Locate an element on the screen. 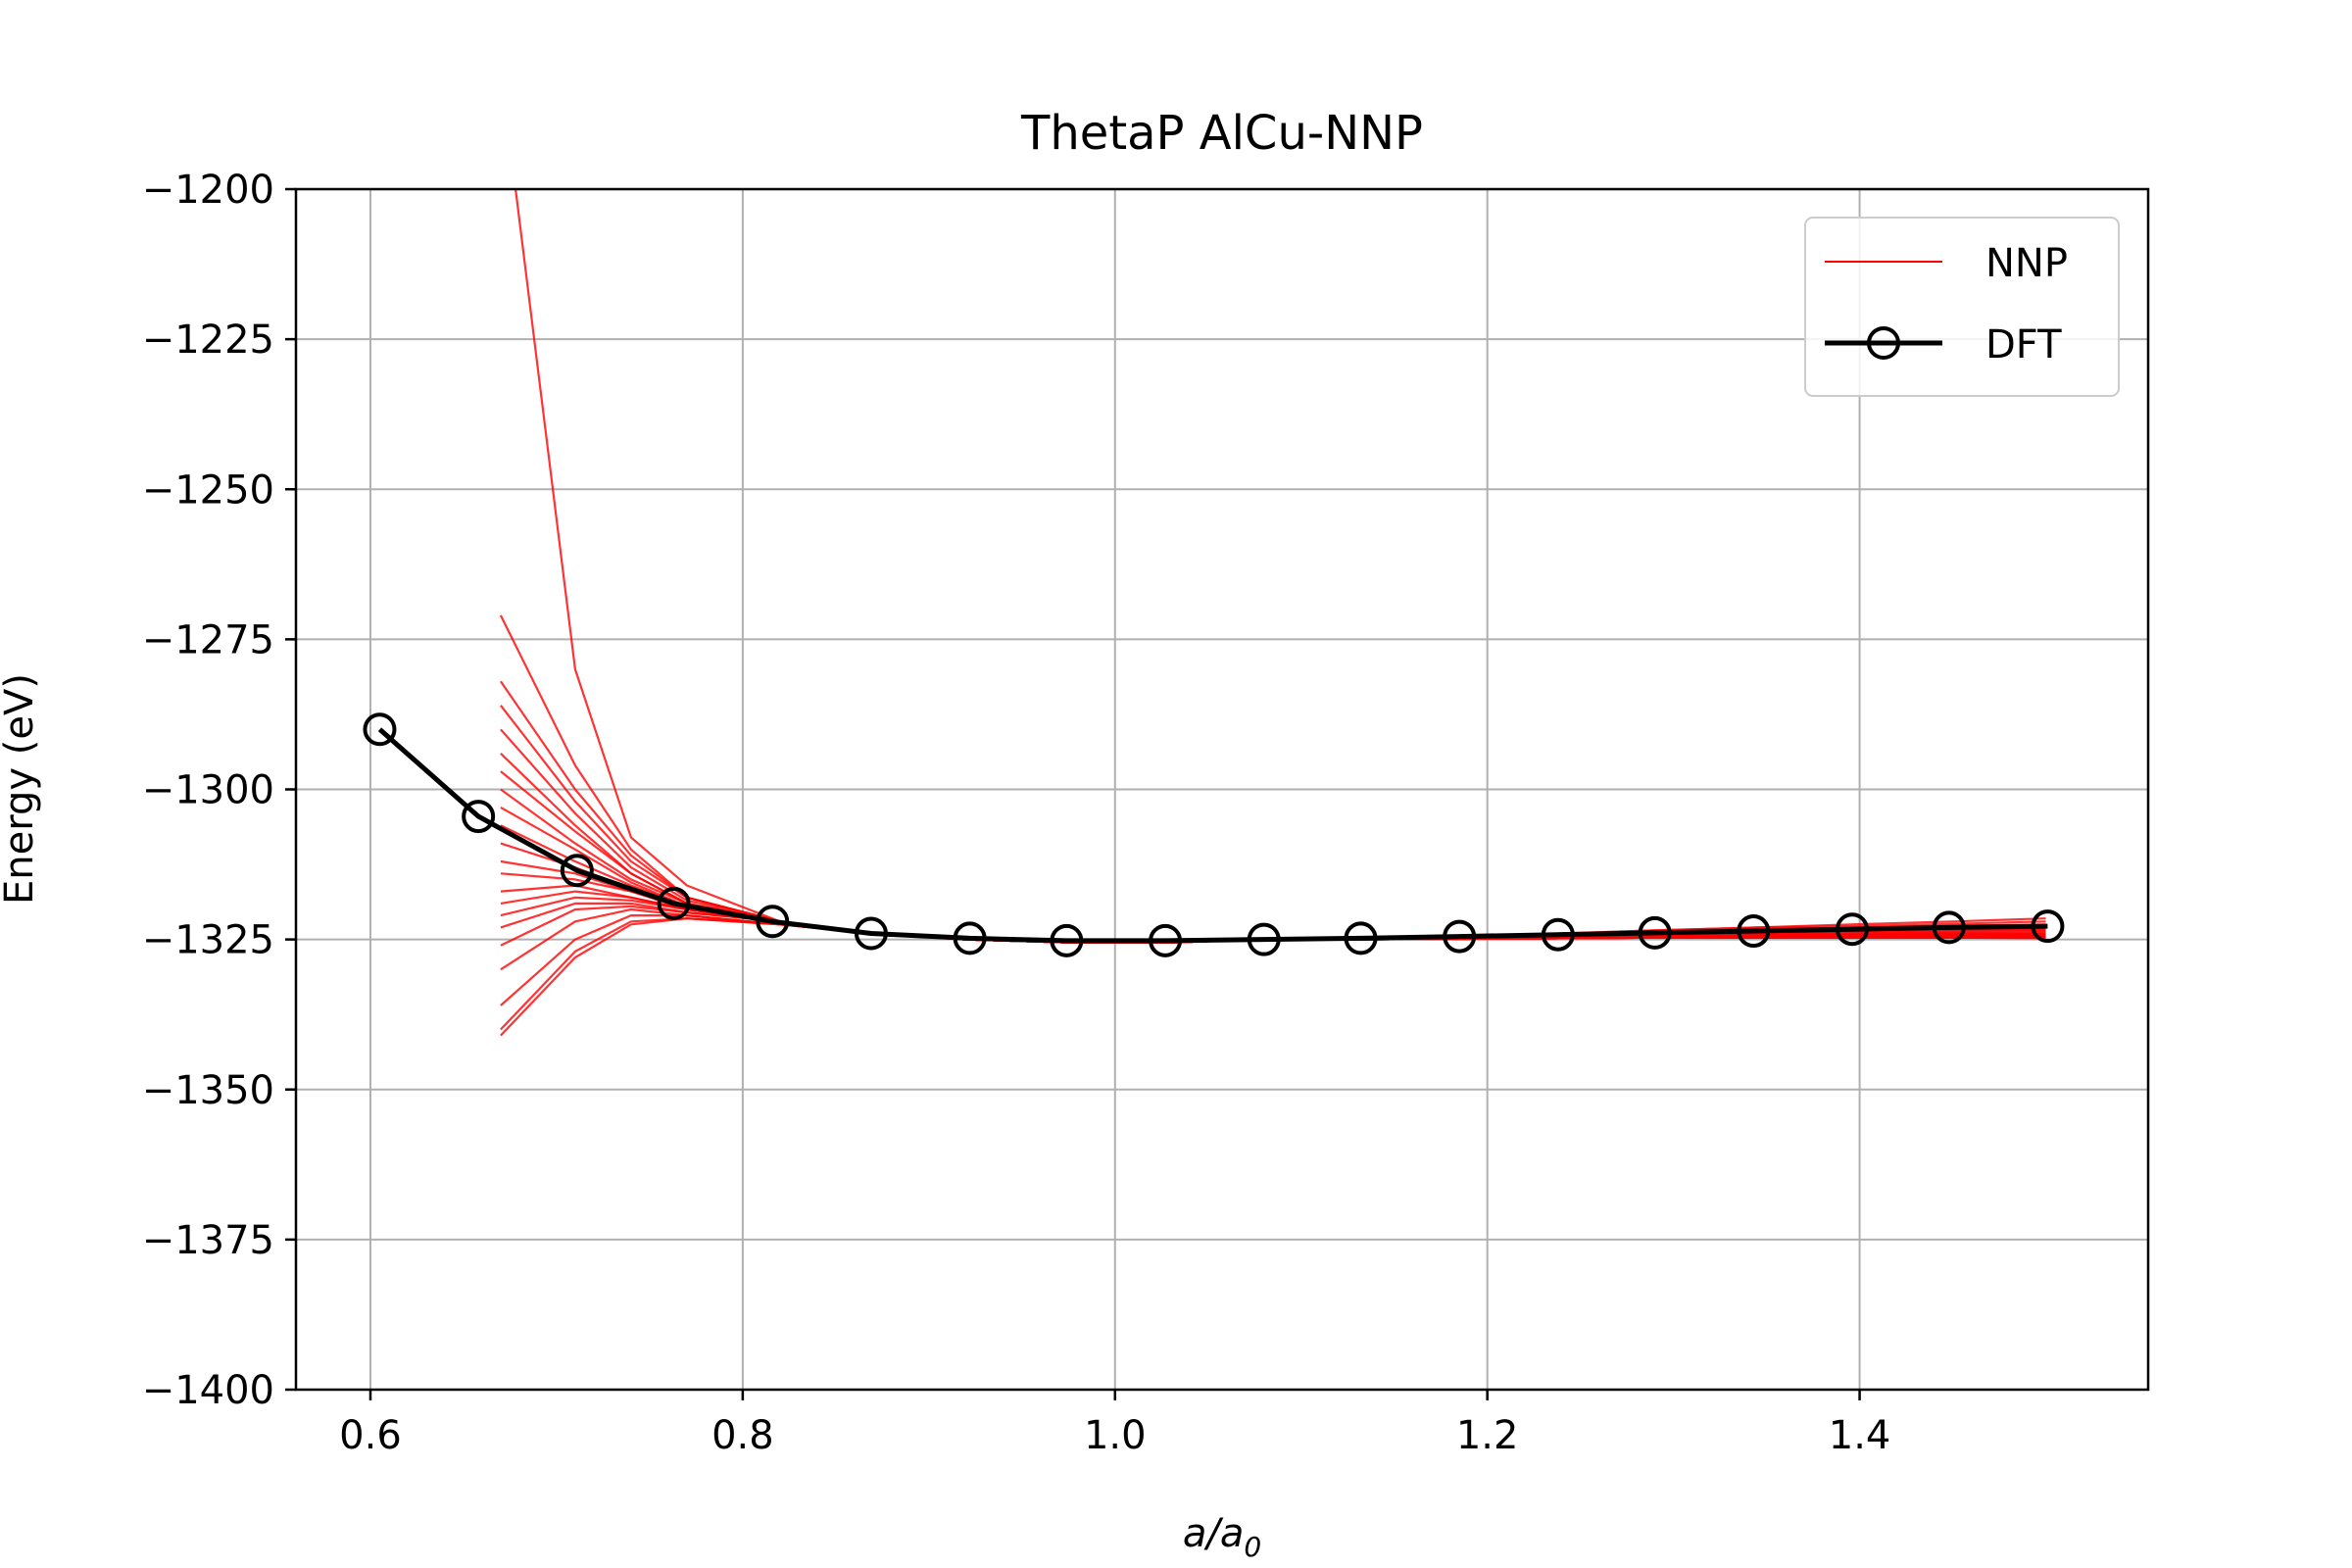 The width and height of the screenshot is (2352, 1568). y-tick-label: −1225 is located at coordinates (208, 340).